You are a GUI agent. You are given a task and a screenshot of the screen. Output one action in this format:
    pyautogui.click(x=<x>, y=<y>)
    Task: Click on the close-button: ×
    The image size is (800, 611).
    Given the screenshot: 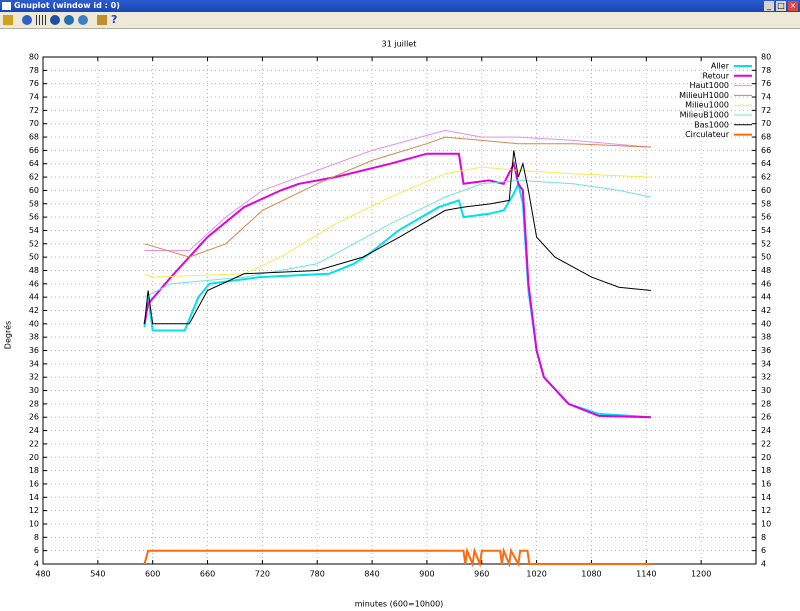 What is the action you would take?
    pyautogui.click(x=793, y=6)
    